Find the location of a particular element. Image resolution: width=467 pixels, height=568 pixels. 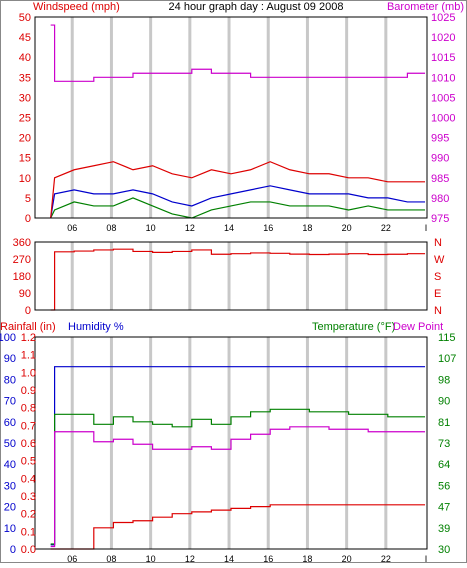

wind-high-series is located at coordinates (238, 190).